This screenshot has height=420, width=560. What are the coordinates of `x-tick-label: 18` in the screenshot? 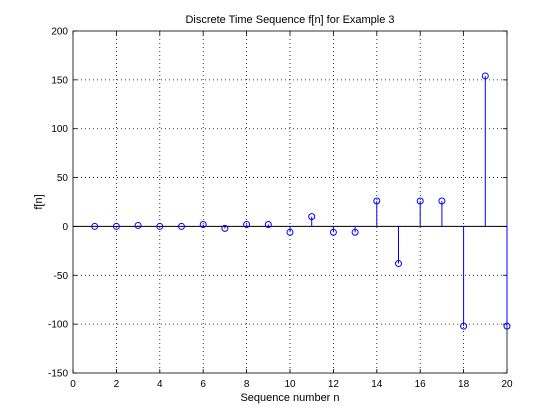 It's located at (464, 384).